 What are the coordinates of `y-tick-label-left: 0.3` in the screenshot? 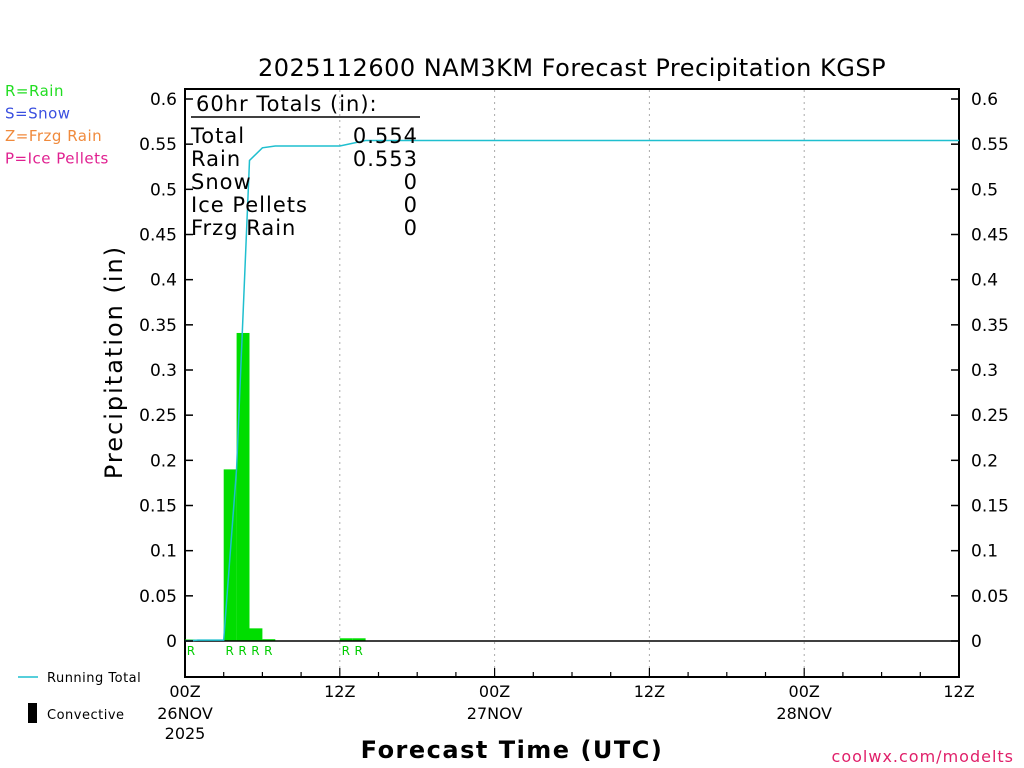 It's located at (163, 371).